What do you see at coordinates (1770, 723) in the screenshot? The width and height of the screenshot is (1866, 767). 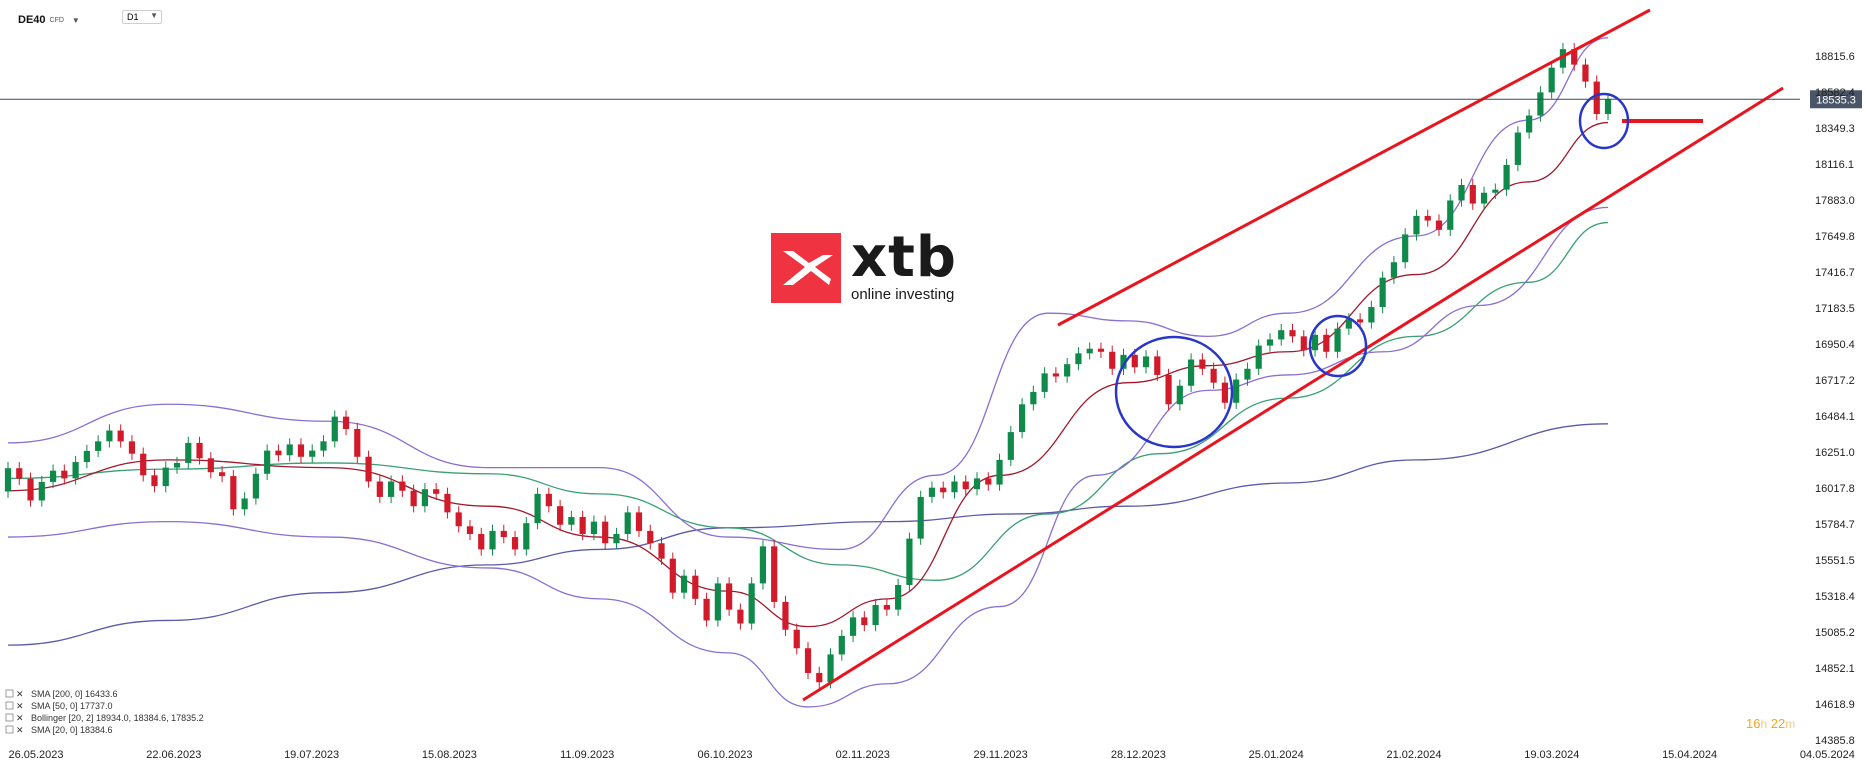 I see `candle-countdown: 16h 22m` at bounding box center [1770, 723].